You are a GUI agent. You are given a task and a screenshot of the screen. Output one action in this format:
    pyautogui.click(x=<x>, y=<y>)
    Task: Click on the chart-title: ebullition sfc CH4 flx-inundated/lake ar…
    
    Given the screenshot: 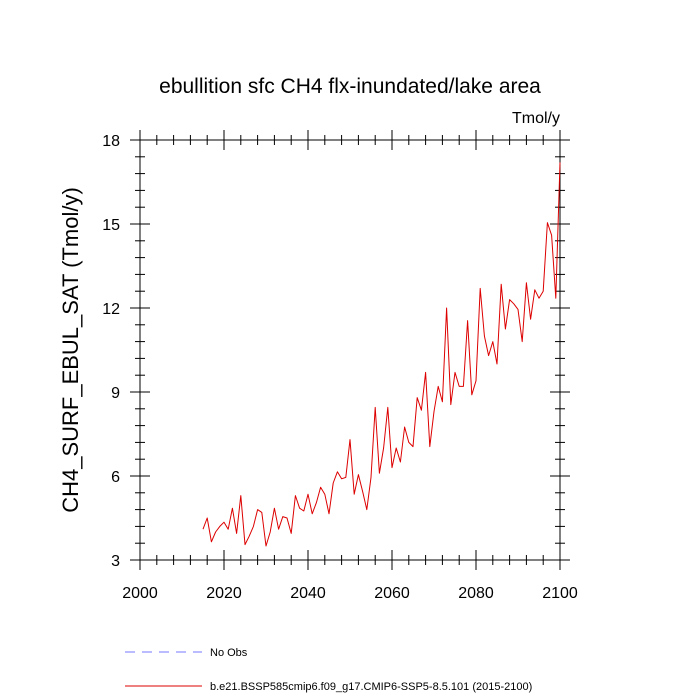 What is the action you would take?
    pyautogui.click(x=350, y=86)
    